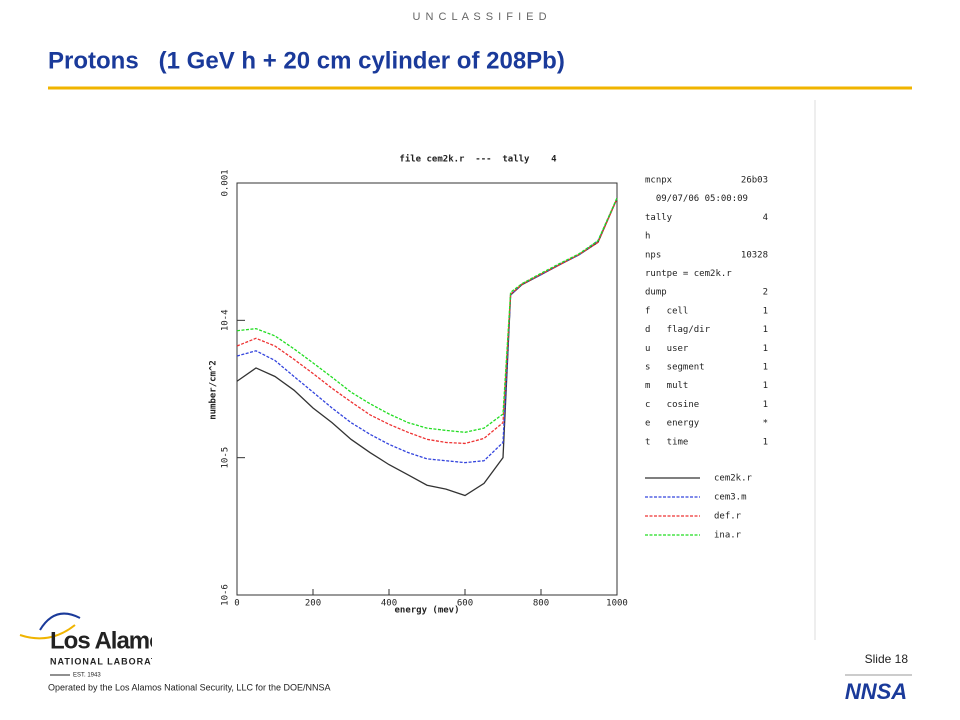  What do you see at coordinates (667, 349) in the screenshot?
I see `info-label: u user` at bounding box center [667, 349].